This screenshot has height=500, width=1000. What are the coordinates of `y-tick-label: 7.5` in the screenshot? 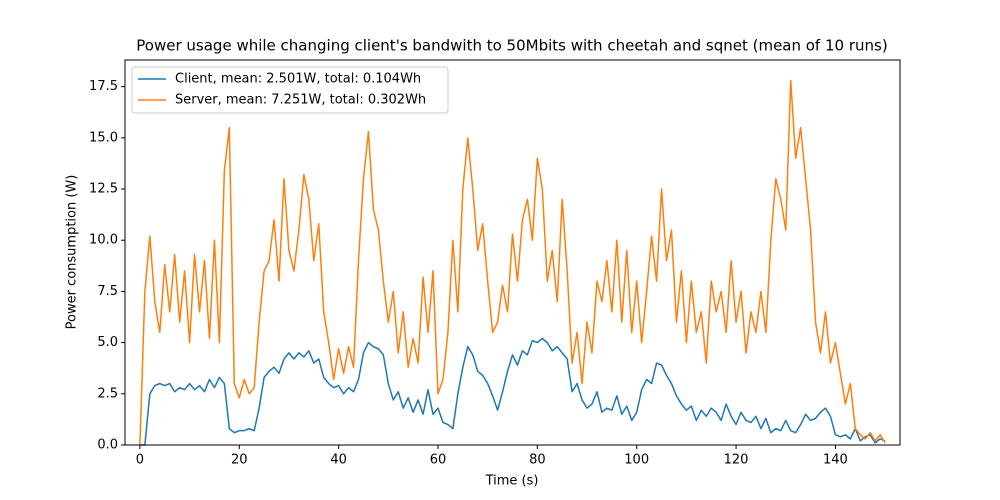 It's located at (107, 291).